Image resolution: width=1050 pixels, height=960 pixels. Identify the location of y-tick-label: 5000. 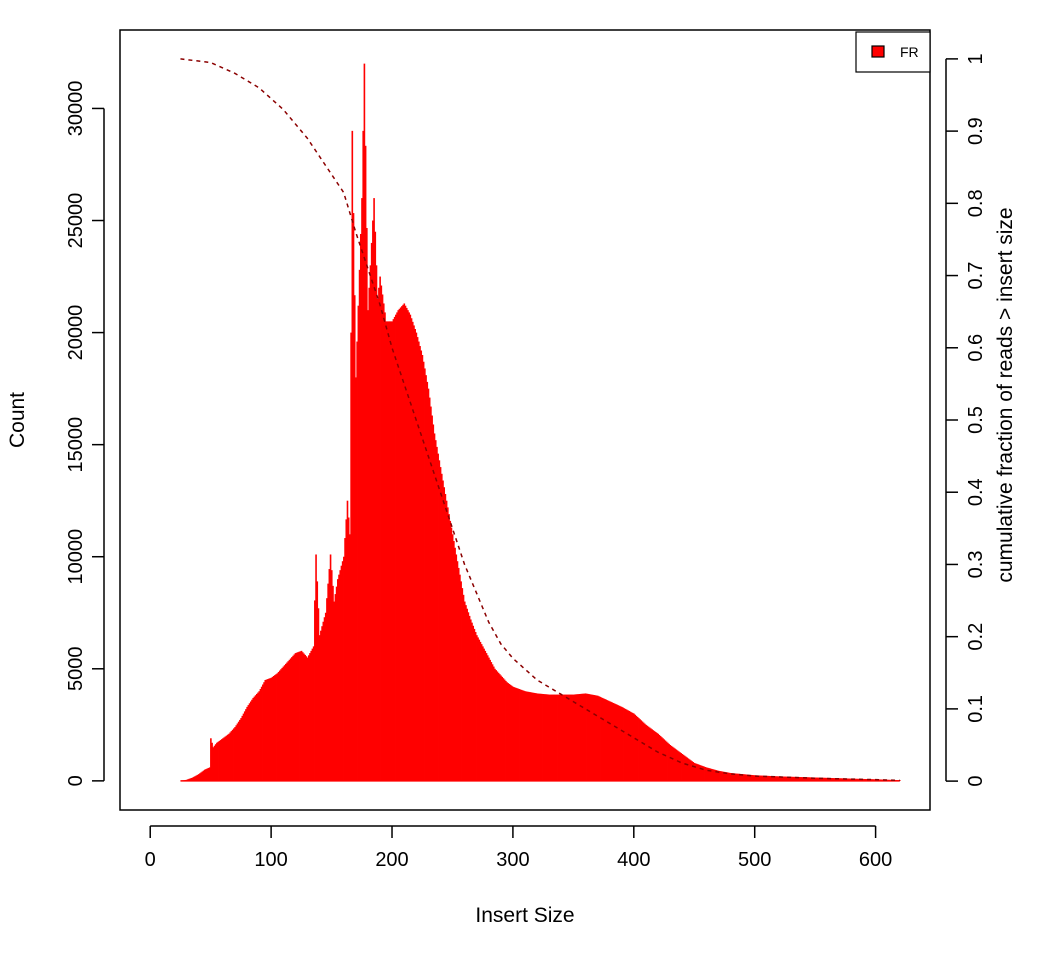
(76, 669).